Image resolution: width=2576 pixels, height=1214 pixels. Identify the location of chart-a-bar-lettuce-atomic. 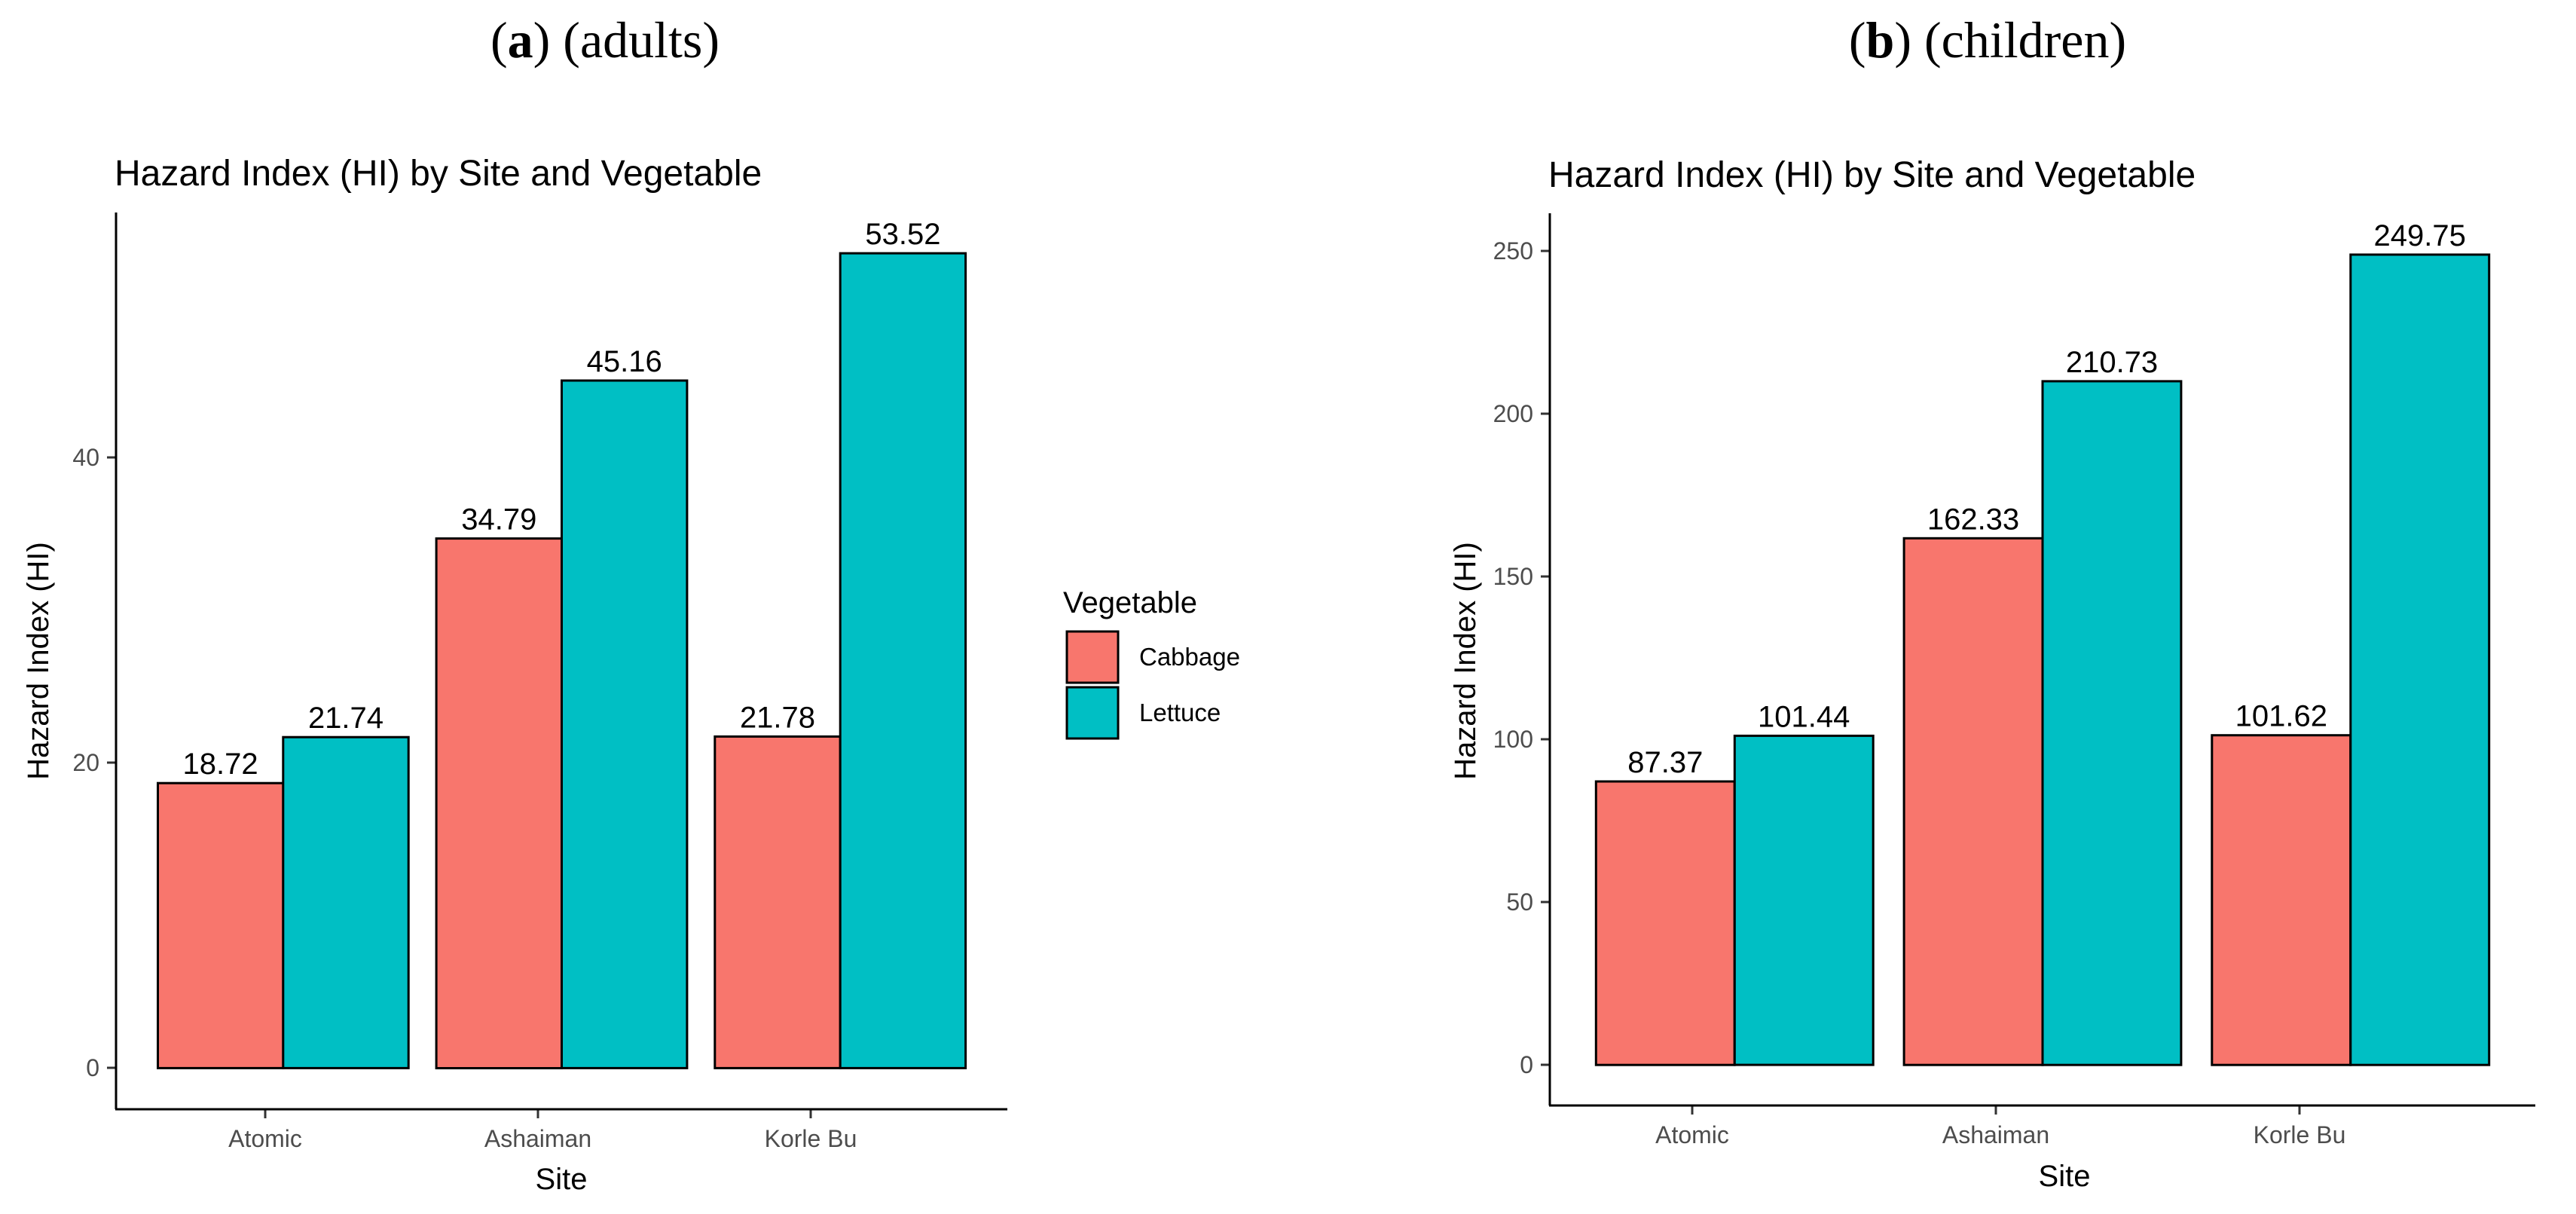
(346, 902).